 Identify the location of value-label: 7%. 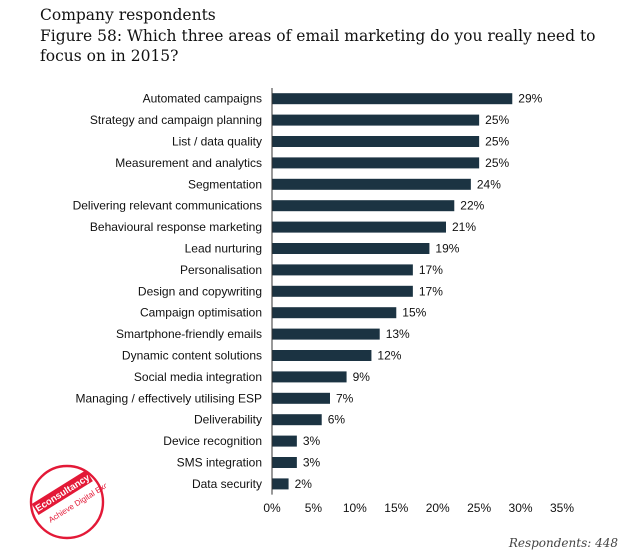
(345, 398).